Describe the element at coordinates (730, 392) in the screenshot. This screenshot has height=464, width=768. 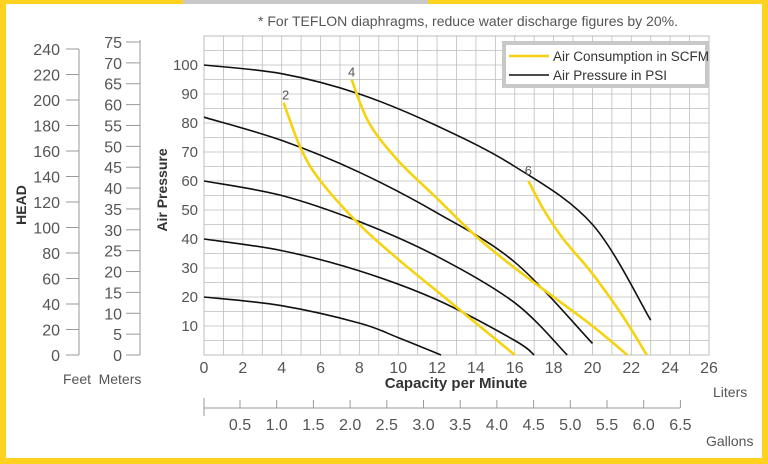
I see `liters-unit-label: Liters` at that location.